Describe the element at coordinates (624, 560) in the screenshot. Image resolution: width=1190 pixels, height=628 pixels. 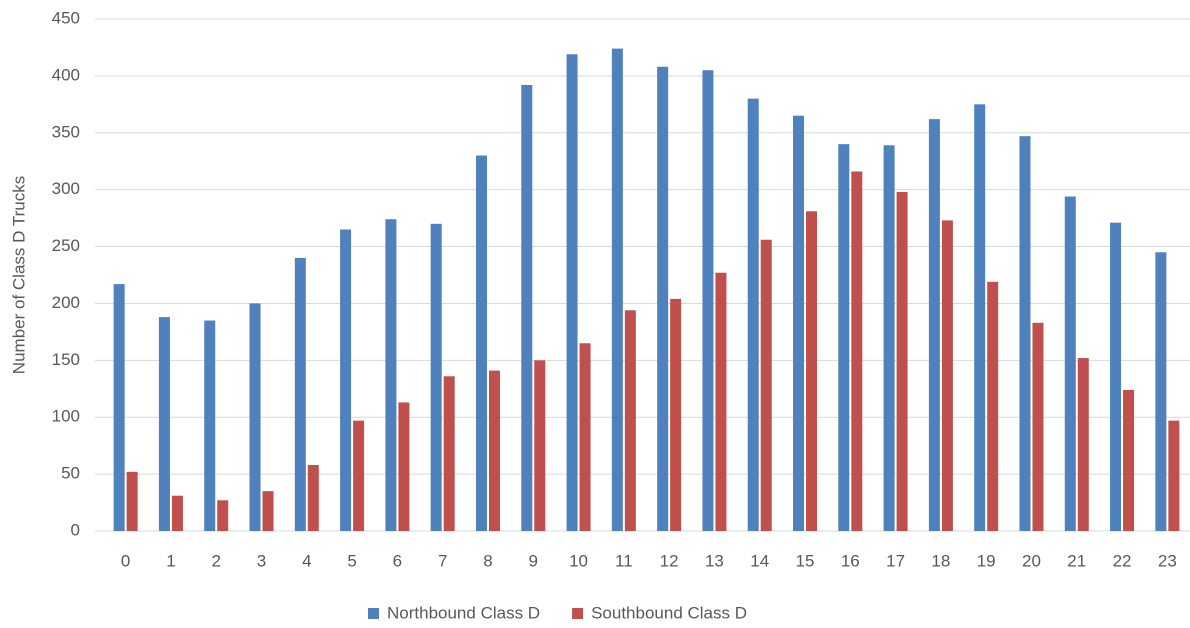
I see `x-tick-label: 11` at that location.